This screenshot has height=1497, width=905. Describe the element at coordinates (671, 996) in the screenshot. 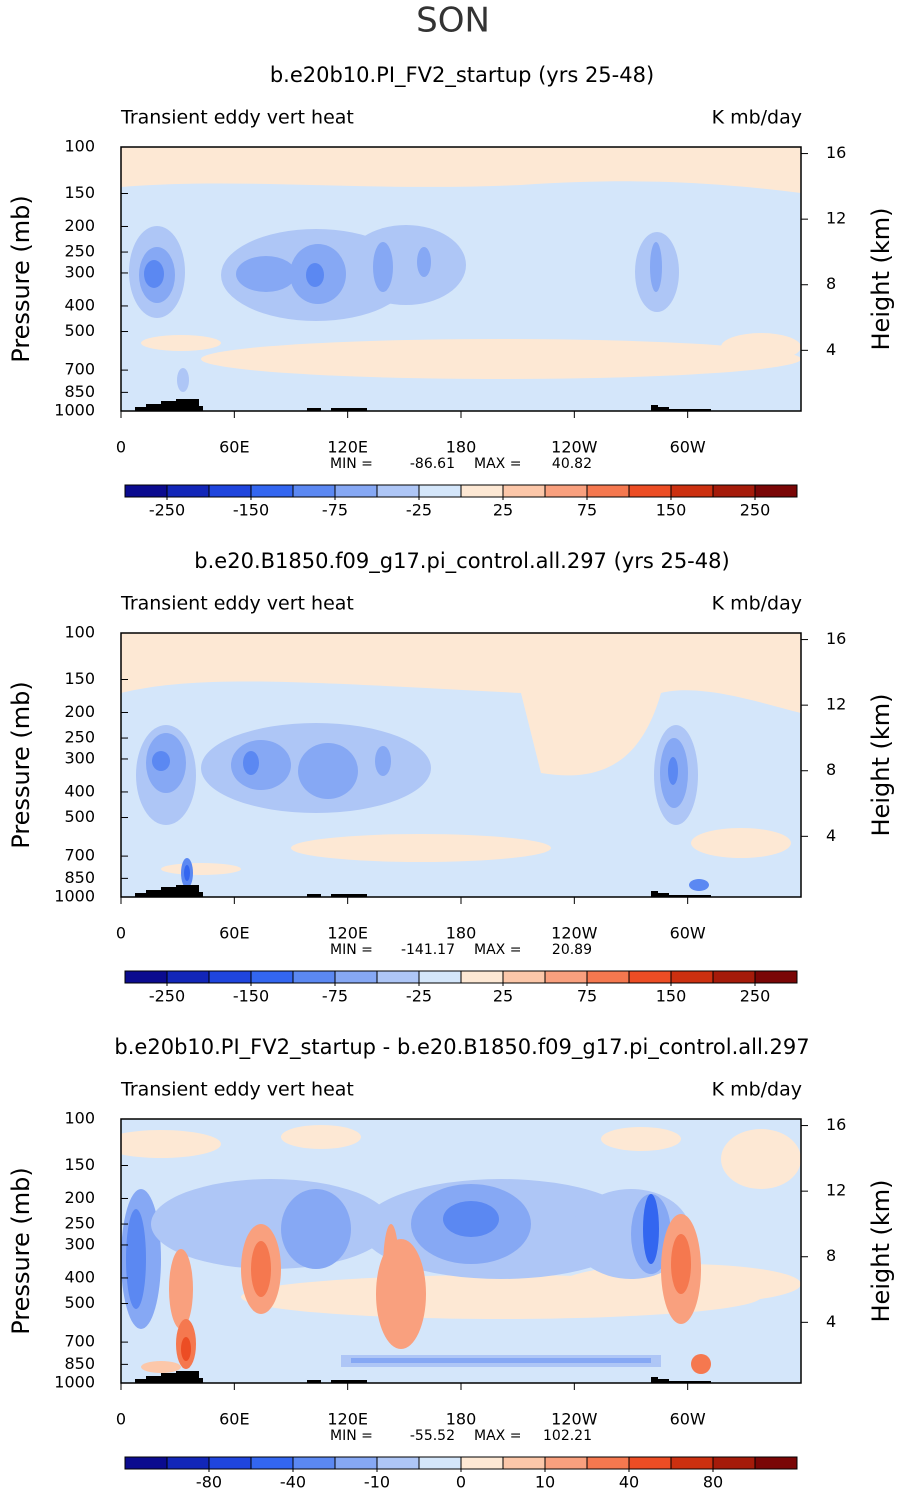

I see `colorbar-label: 150` at that location.